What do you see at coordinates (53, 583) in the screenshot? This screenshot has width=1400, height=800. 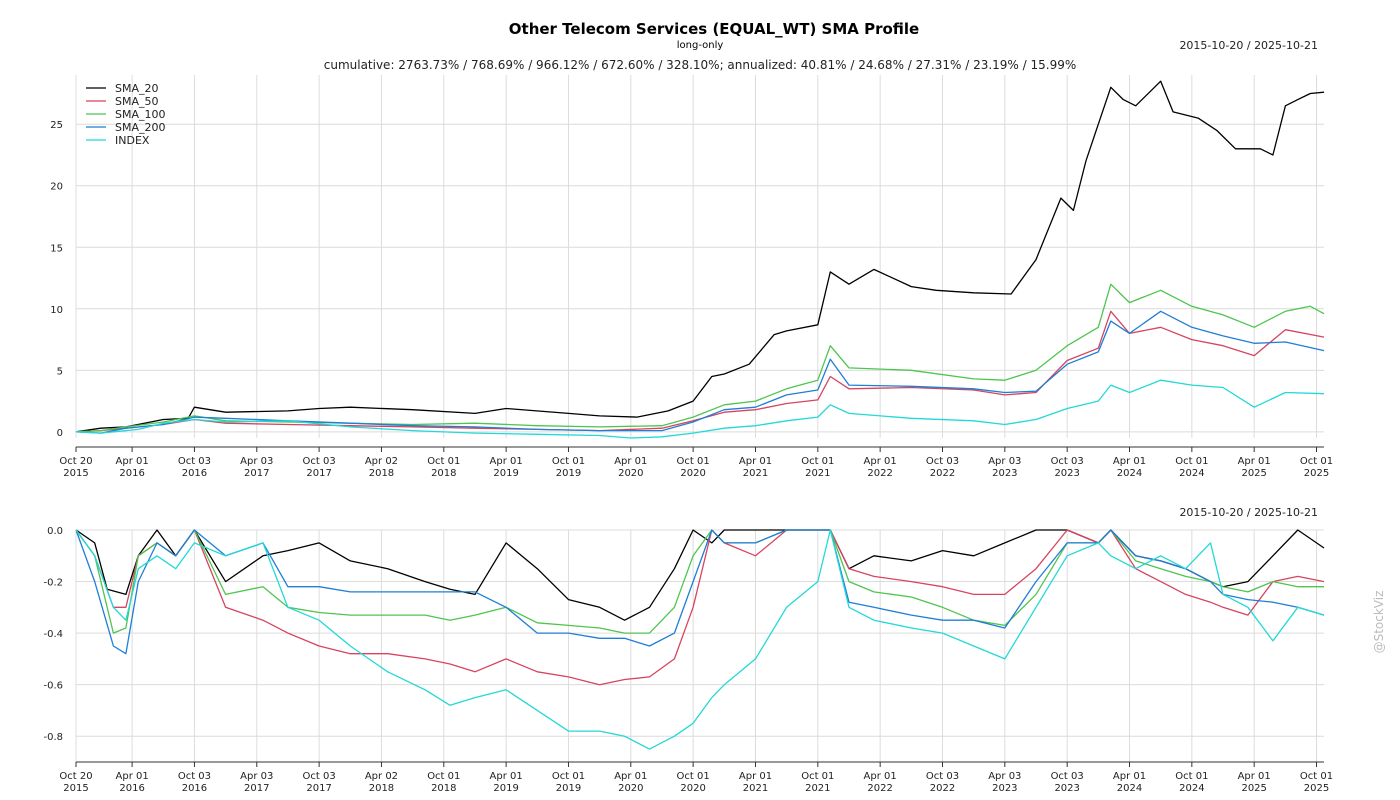 I see `y-tick-label: -0.2` at bounding box center [53, 583].